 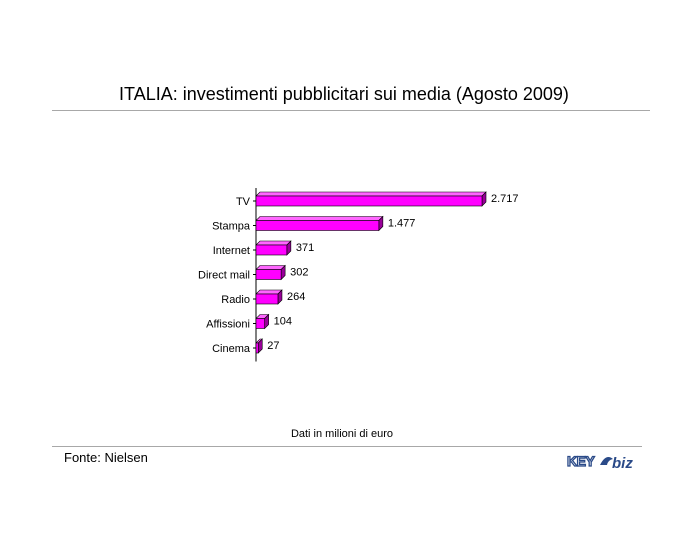 What do you see at coordinates (347, 446) in the screenshot?
I see `footer-divider` at bounding box center [347, 446].